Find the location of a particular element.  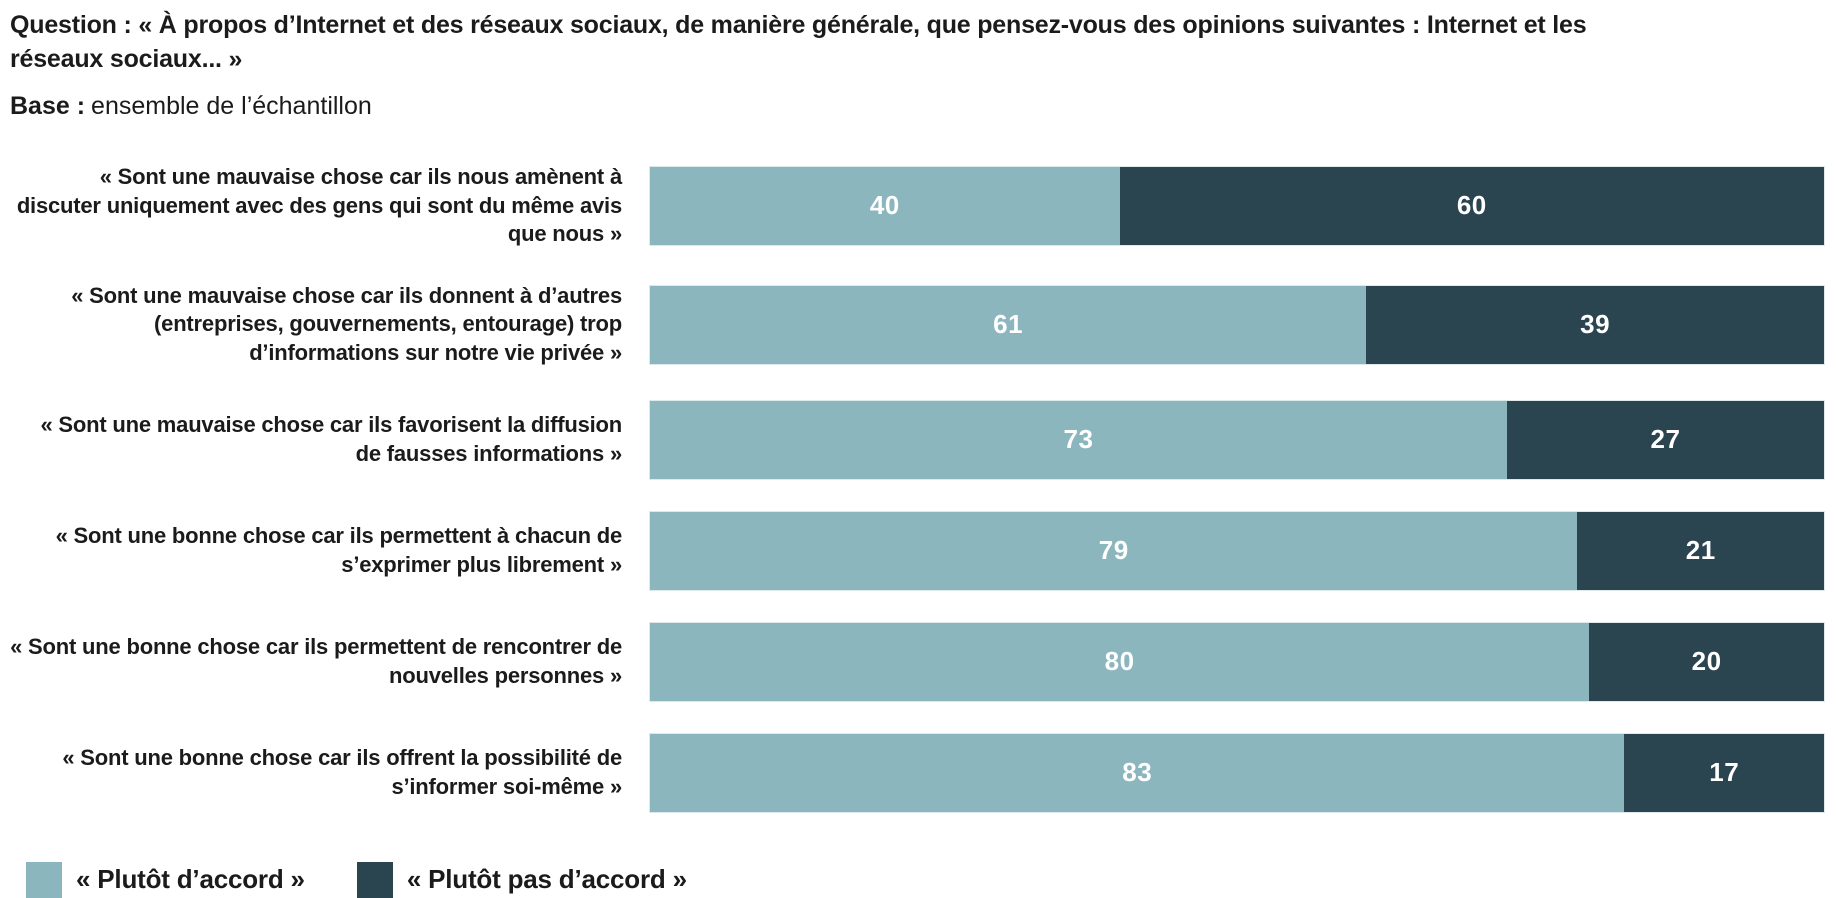

bar-segment-agree: 80 is located at coordinates (1120, 661).